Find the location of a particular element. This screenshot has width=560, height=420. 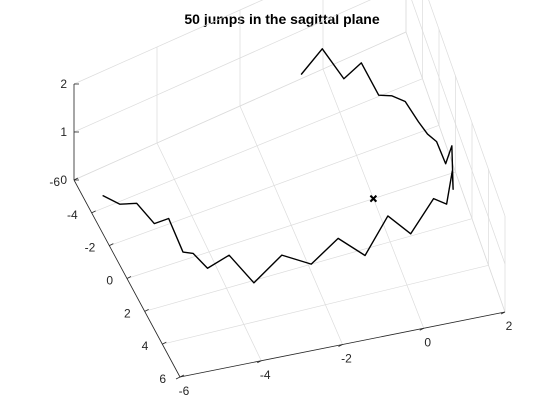

x-tick-label: -4 is located at coordinates (72, 215).